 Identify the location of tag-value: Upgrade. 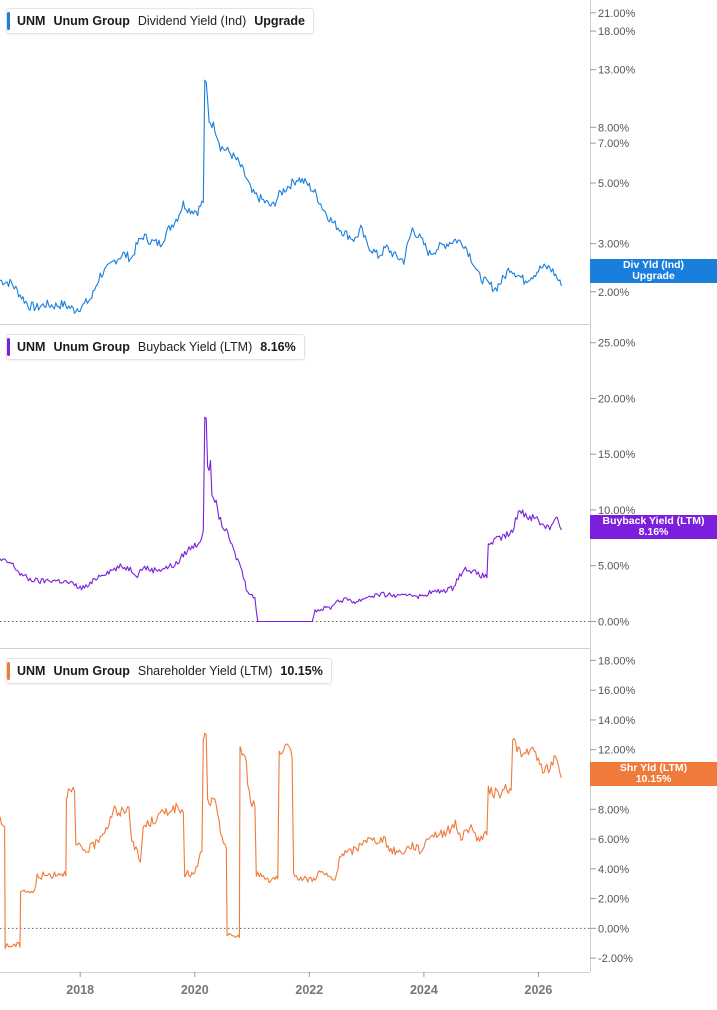
(653, 276).